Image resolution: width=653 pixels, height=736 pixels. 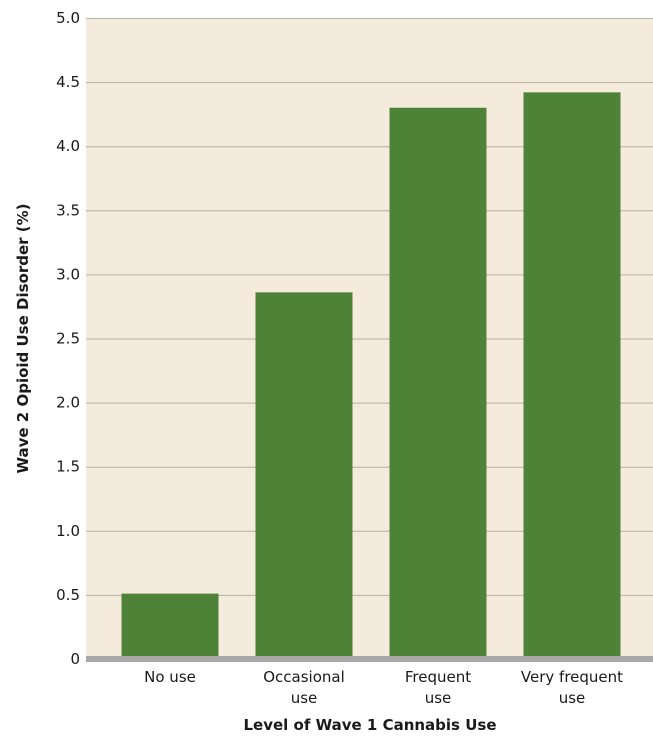 I want to click on y-tick-label: 5.0, so click(x=68, y=18).